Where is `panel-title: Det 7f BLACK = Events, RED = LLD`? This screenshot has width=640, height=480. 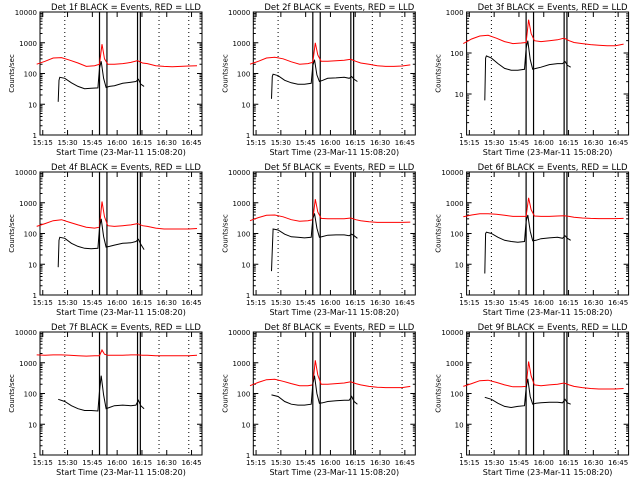 panel-title: Det 7f BLACK = Events, RED = LLD is located at coordinates (126, 328).